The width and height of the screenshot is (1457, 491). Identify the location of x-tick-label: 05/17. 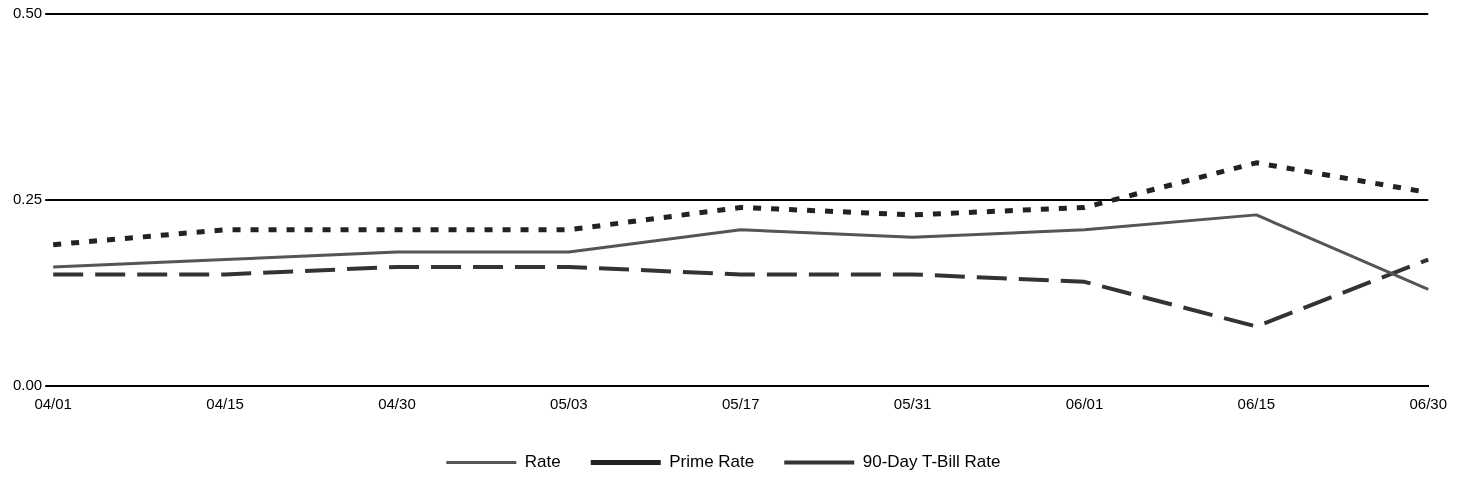
(740, 404).